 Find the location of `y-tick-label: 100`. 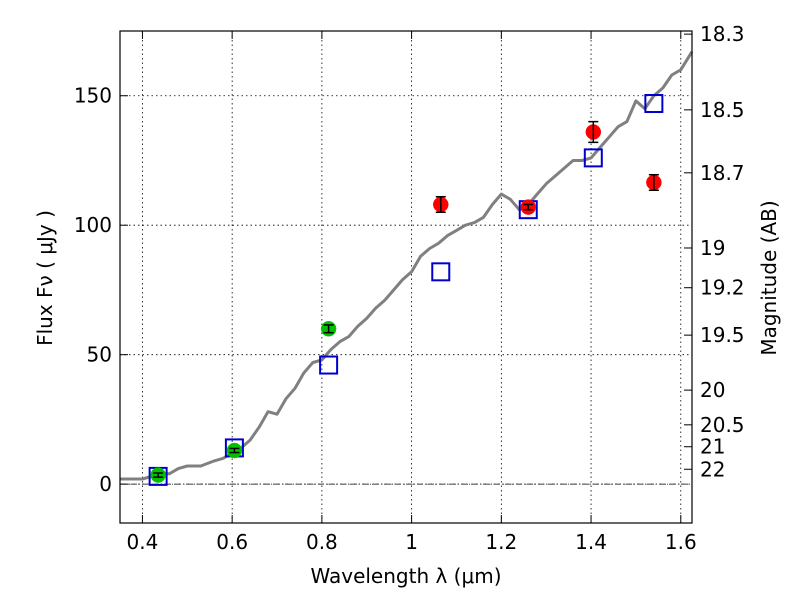

y-tick-label: 100 is located at coordinates (93, 225).